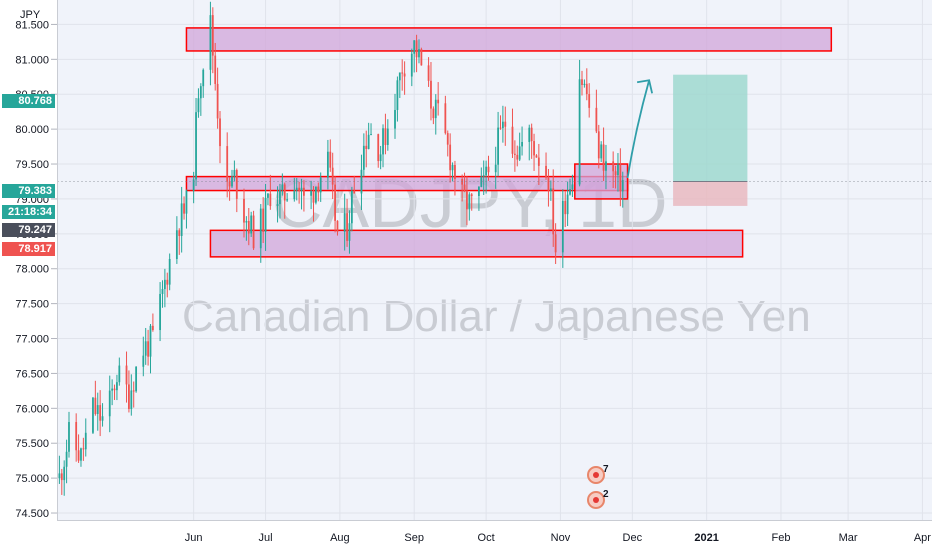 The height and width of the screenshot is (556, 932). Describe the element at coordinates (598, 474) in the screenshot. I see `event-marker: 7` at that location.